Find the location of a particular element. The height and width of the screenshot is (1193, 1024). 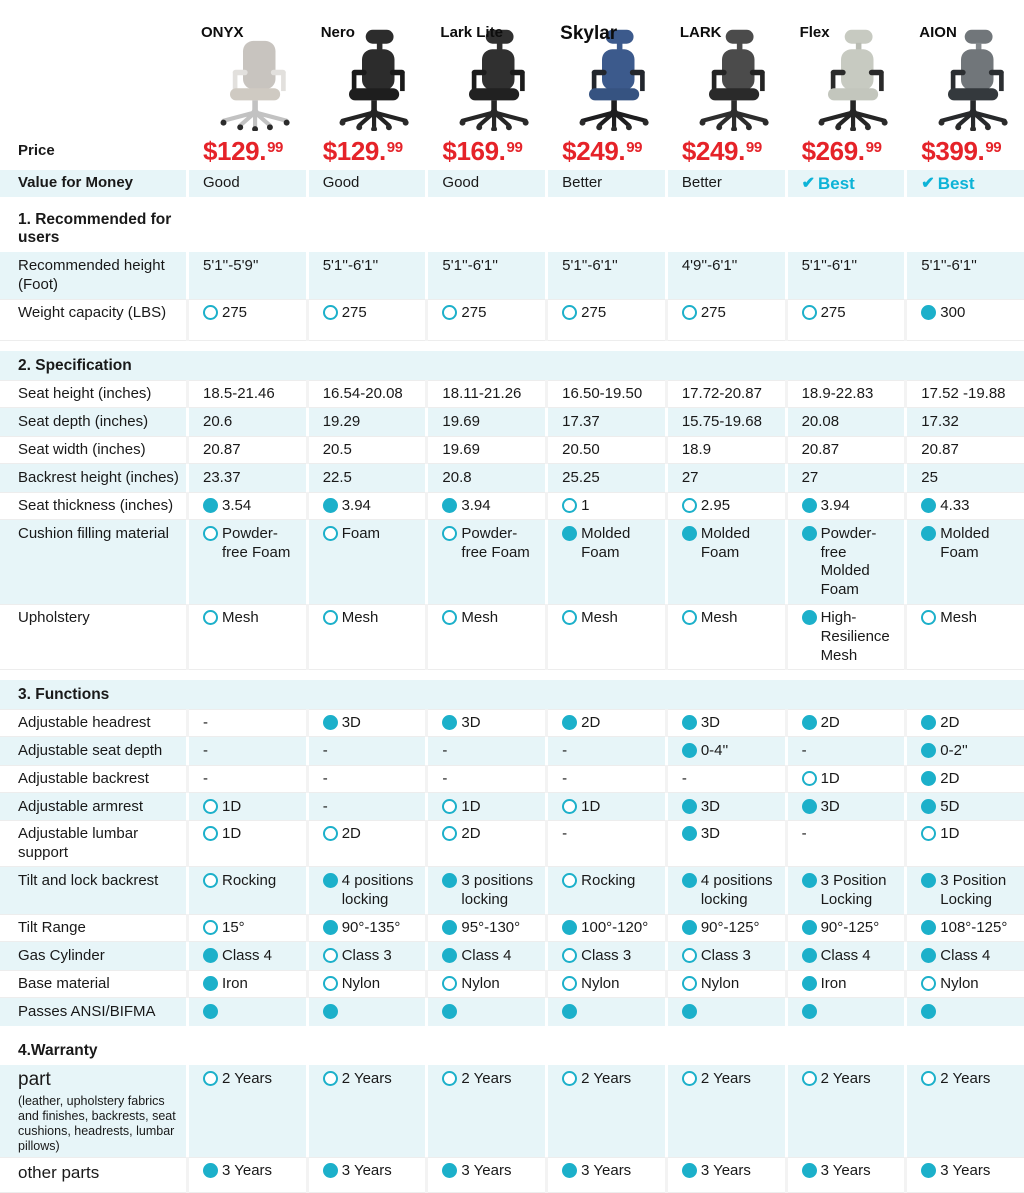

price-row-label: Price is located at coordinates (36, 151).